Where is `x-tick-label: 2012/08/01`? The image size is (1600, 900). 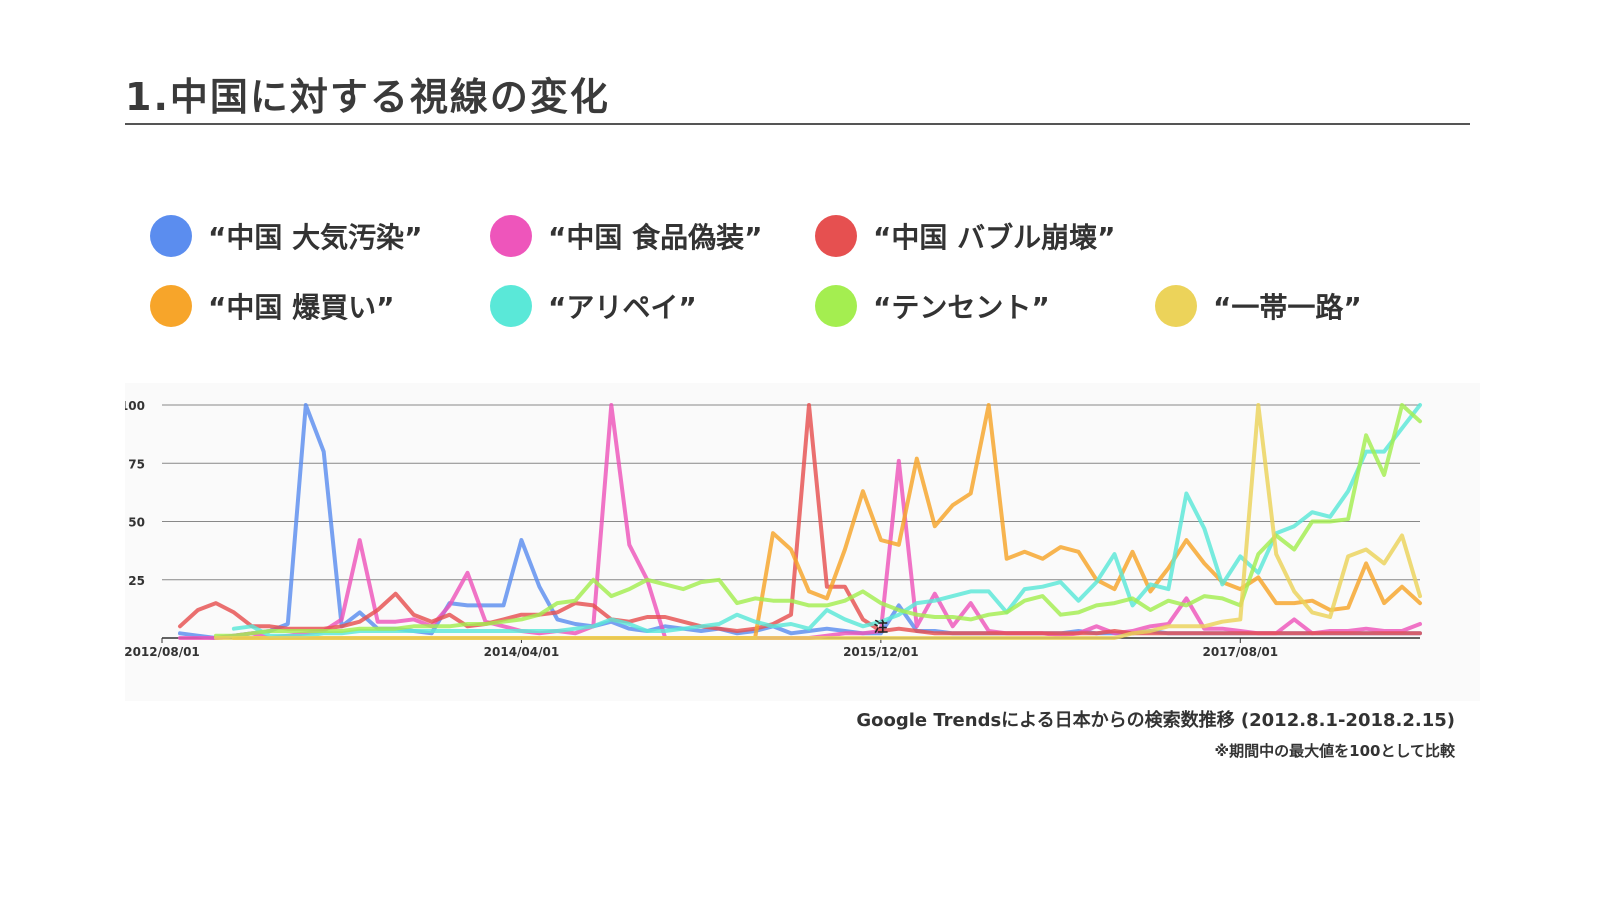
x-tick-label: 2012/08/01 is located at coordinates (162, 652).